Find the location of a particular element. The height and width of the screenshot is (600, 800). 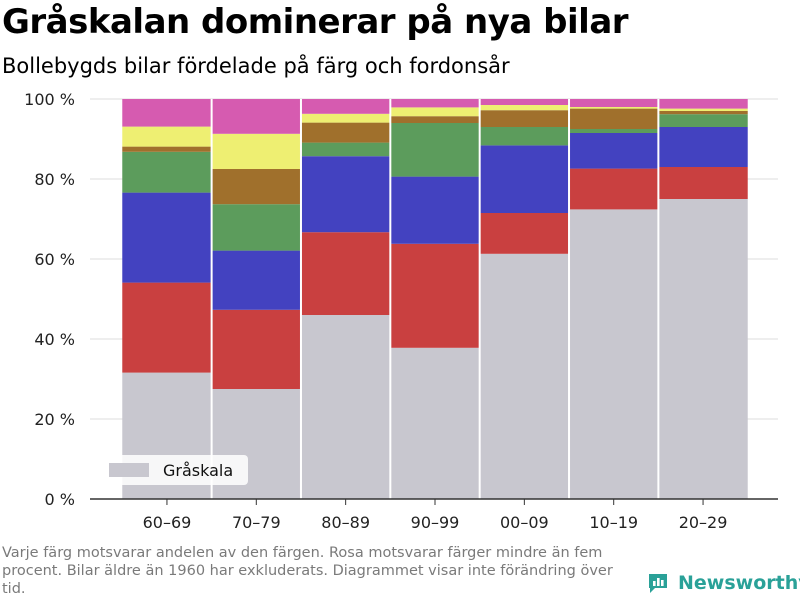

x-tick-label: 70–79 is located at coordinates (256, 522).